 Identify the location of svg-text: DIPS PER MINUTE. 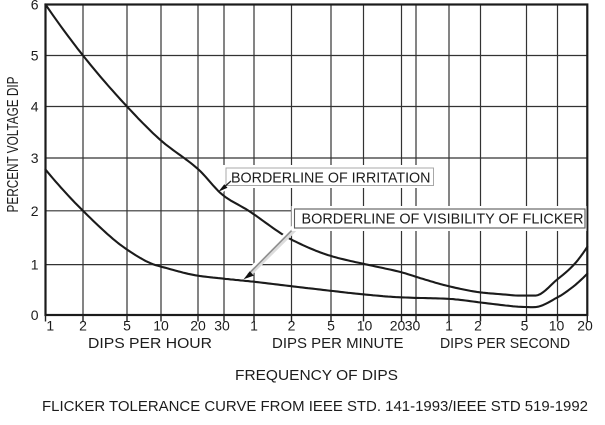
(338, 344).